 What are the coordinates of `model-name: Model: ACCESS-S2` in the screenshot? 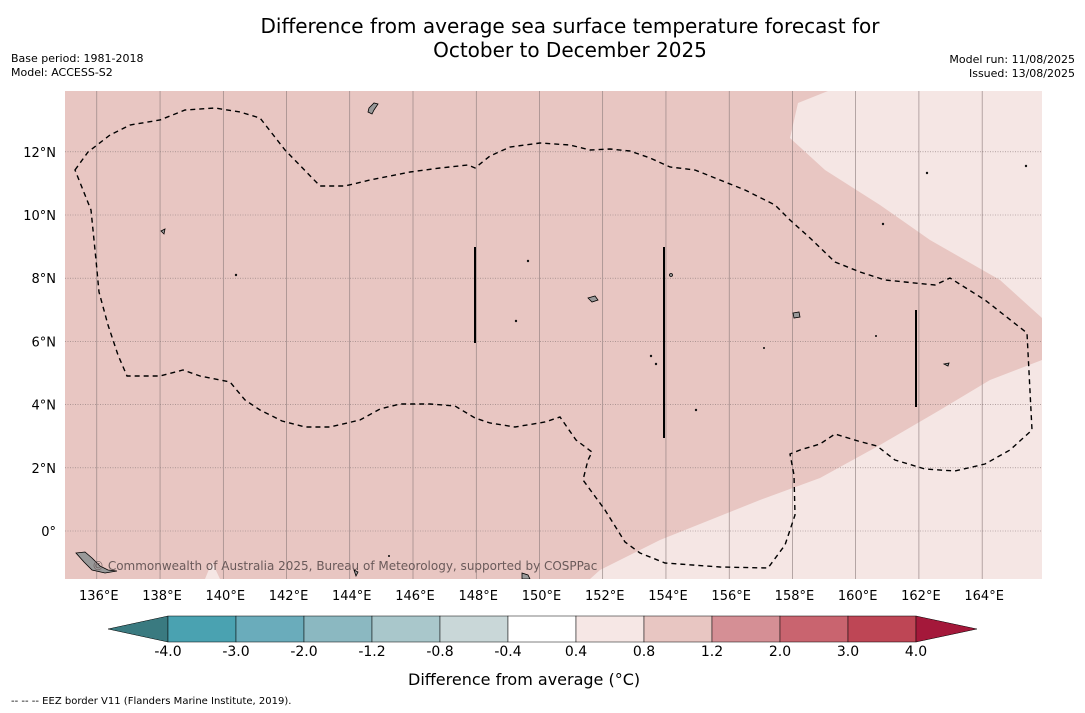 It's located at (62, 72).